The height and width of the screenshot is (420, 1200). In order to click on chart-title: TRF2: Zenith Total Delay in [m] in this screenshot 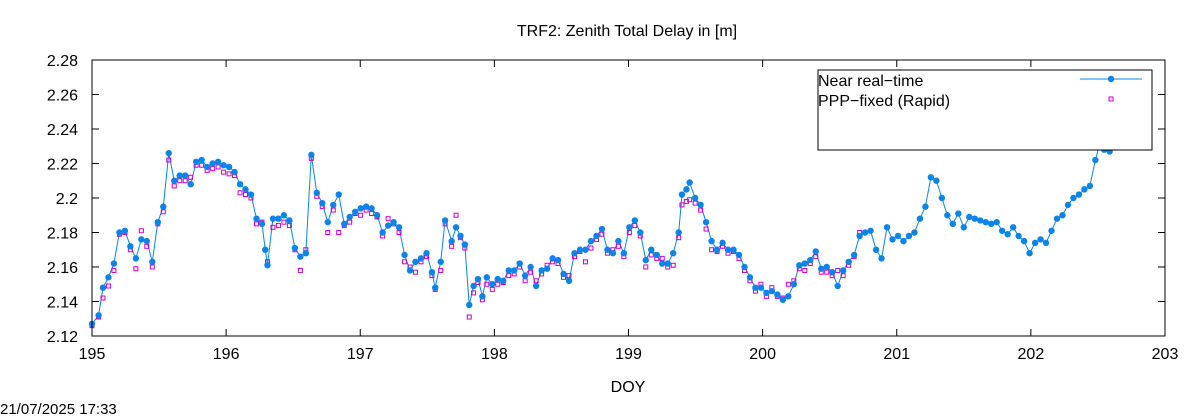, I will do `click(627, 31)`.